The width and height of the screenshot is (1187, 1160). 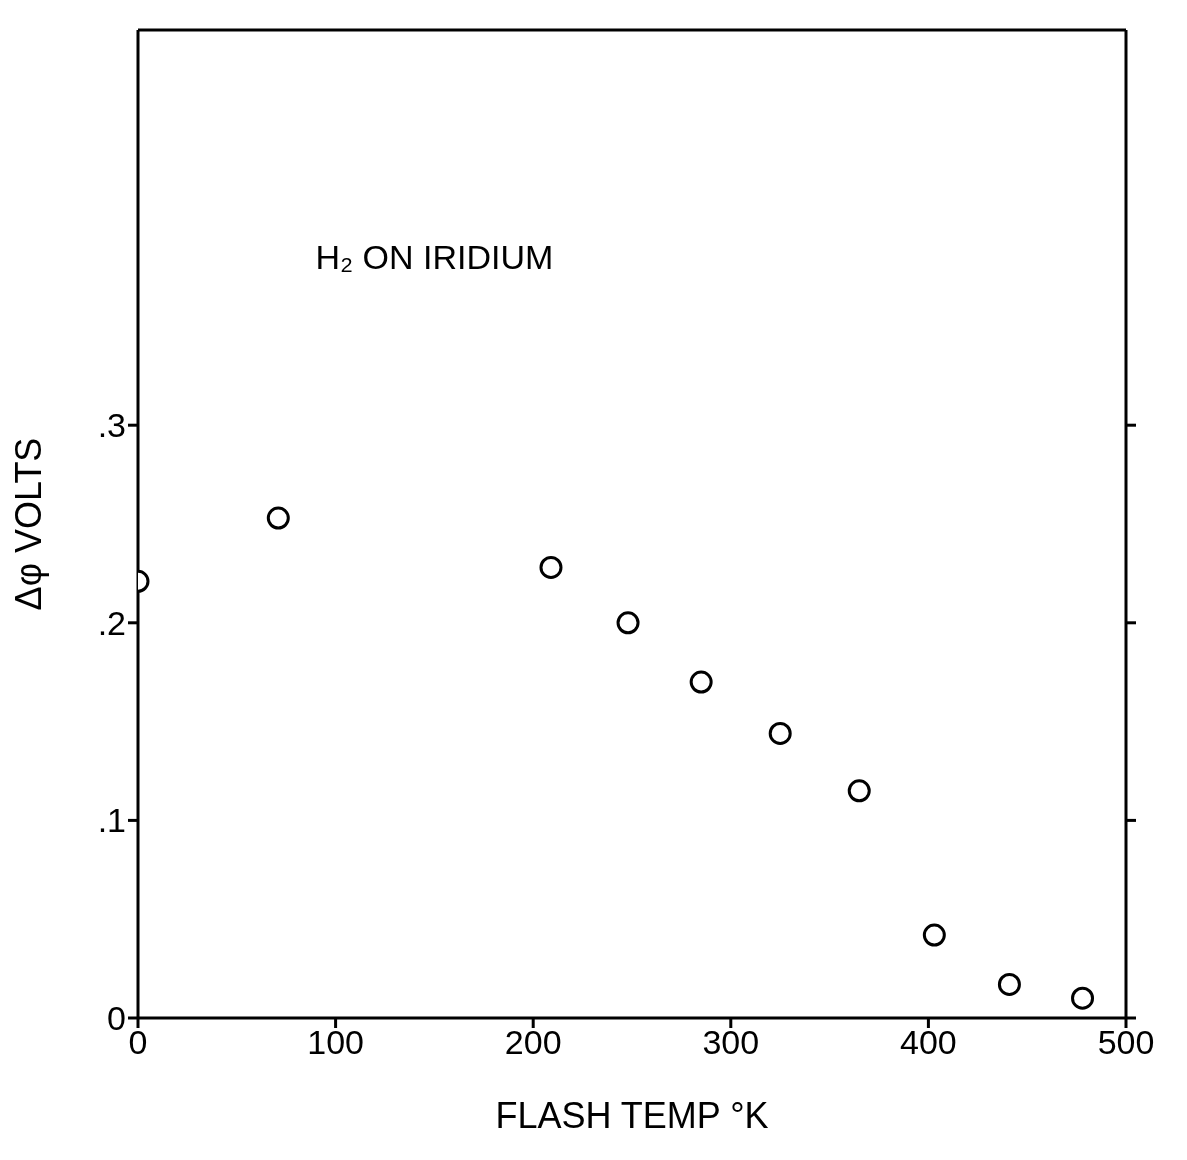 I want to click on x-axis-title: FLASH TEMP °K, so click(x=632, y=1115).